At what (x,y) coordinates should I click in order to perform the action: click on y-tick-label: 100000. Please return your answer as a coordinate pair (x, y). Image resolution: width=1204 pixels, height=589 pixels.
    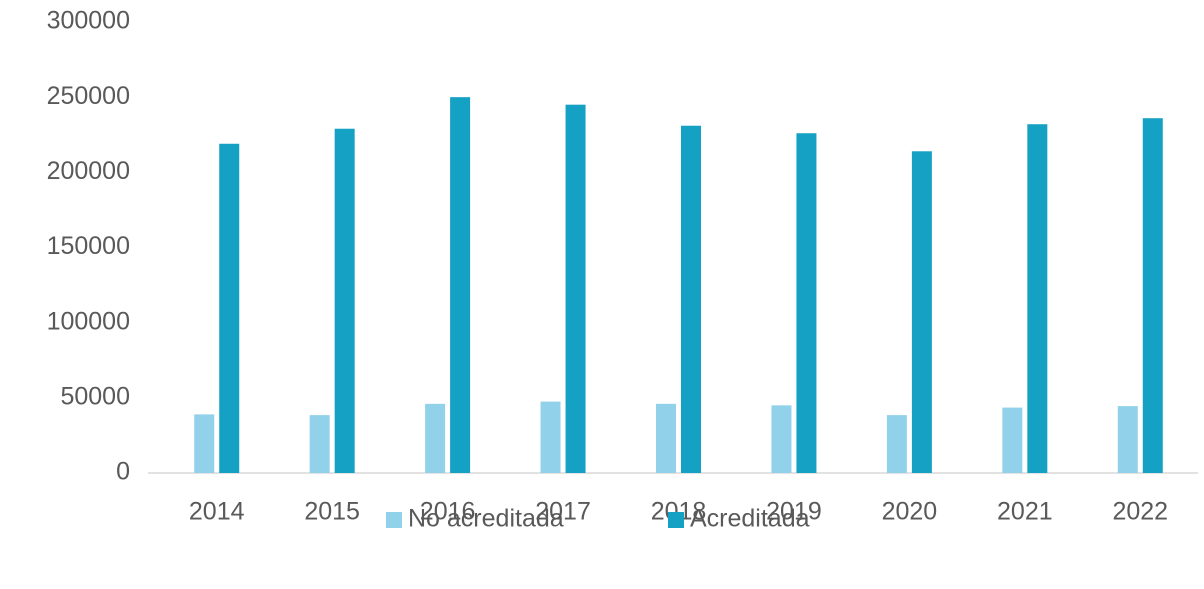
    Looking at the image, I should click on (88, 321).